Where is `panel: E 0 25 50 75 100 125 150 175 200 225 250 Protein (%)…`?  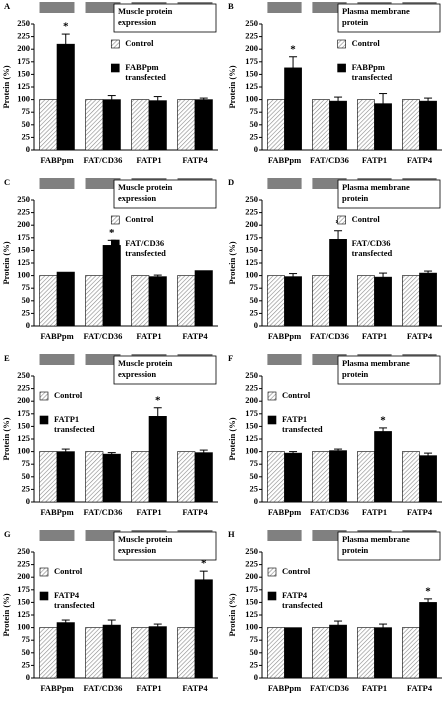
panel: E 0 25 50 75 100 125 150 175 200 225 250 Protein (%)… is located at coordinates (109, 435).